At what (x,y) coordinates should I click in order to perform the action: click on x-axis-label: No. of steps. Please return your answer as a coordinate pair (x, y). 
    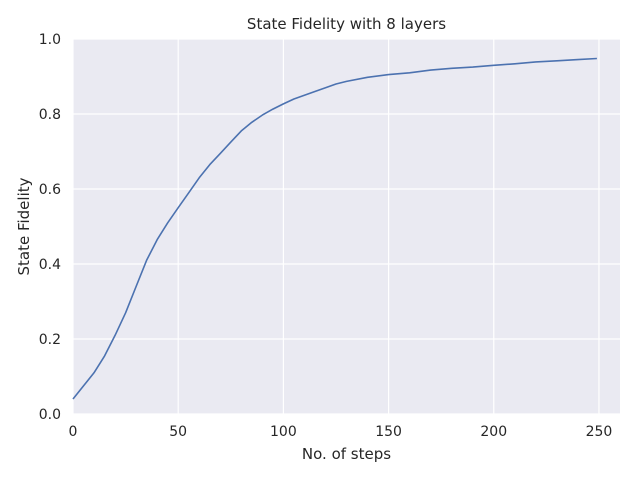
    Looking at the image, I should click on (346, 454).